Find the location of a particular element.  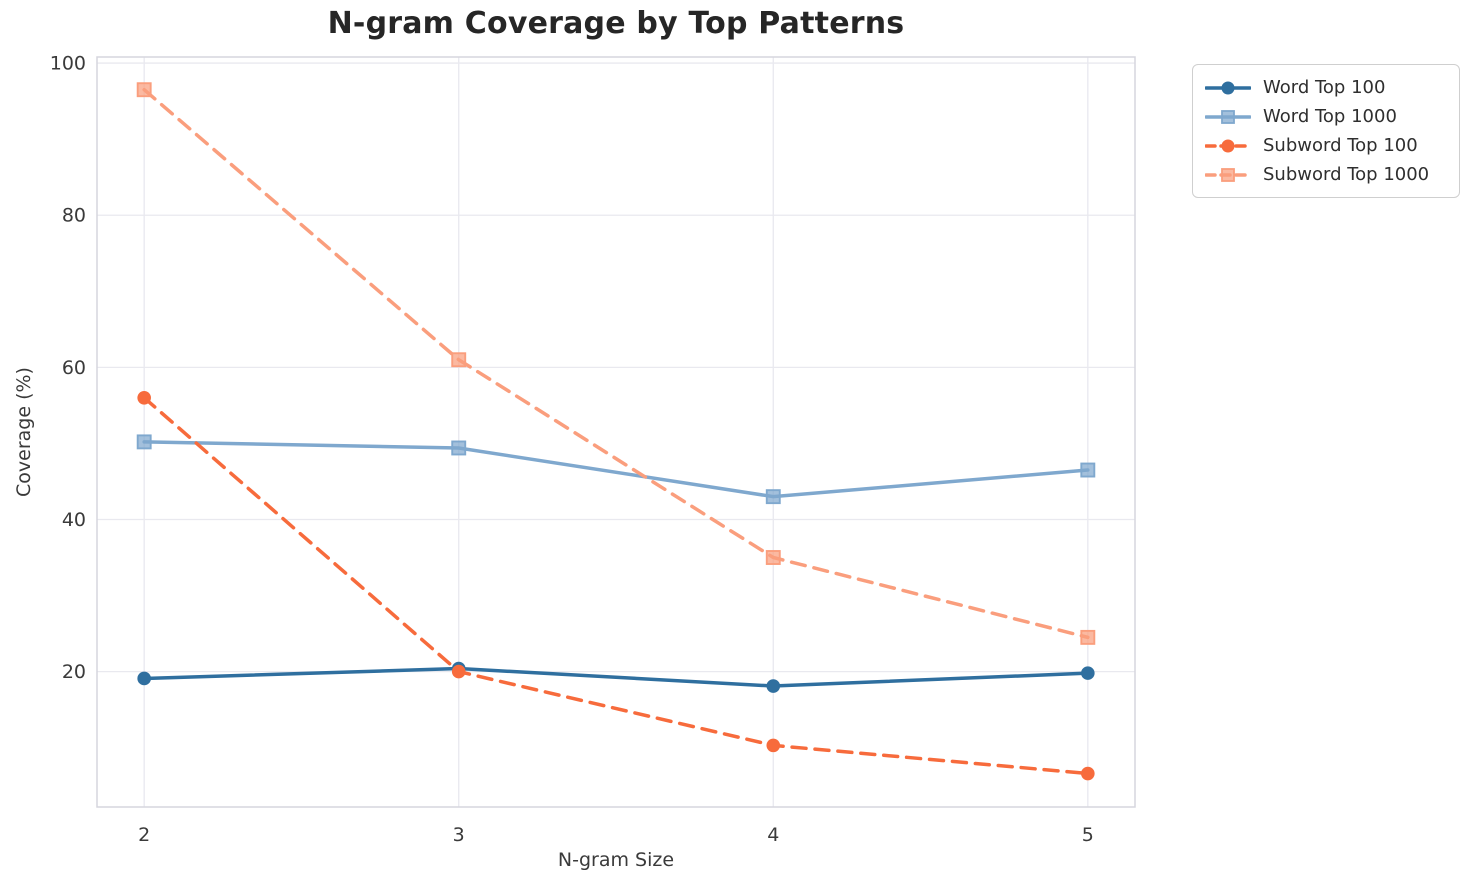

y-tick-label: 60 is located at coordinates (74, 368).